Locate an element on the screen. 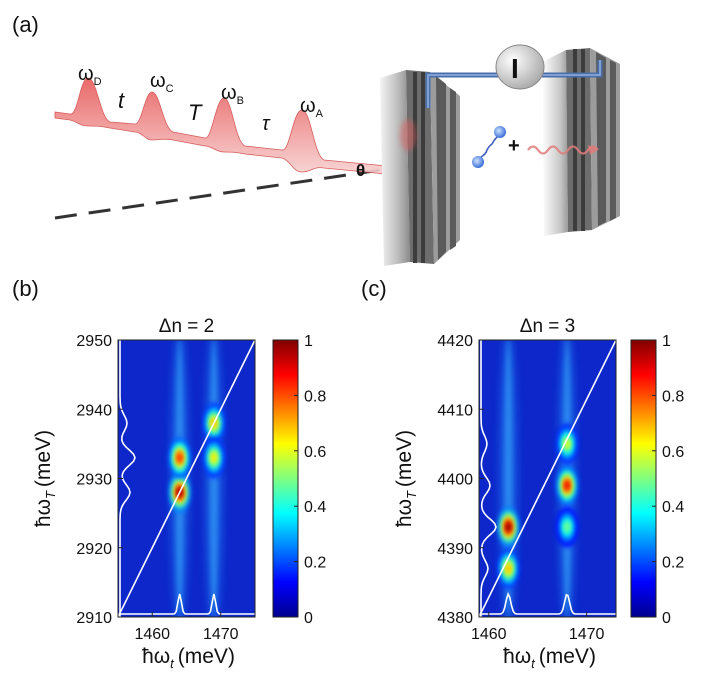 This screenshot has height=677, width=703. electrode-wire is located at coordinates (514, 84).